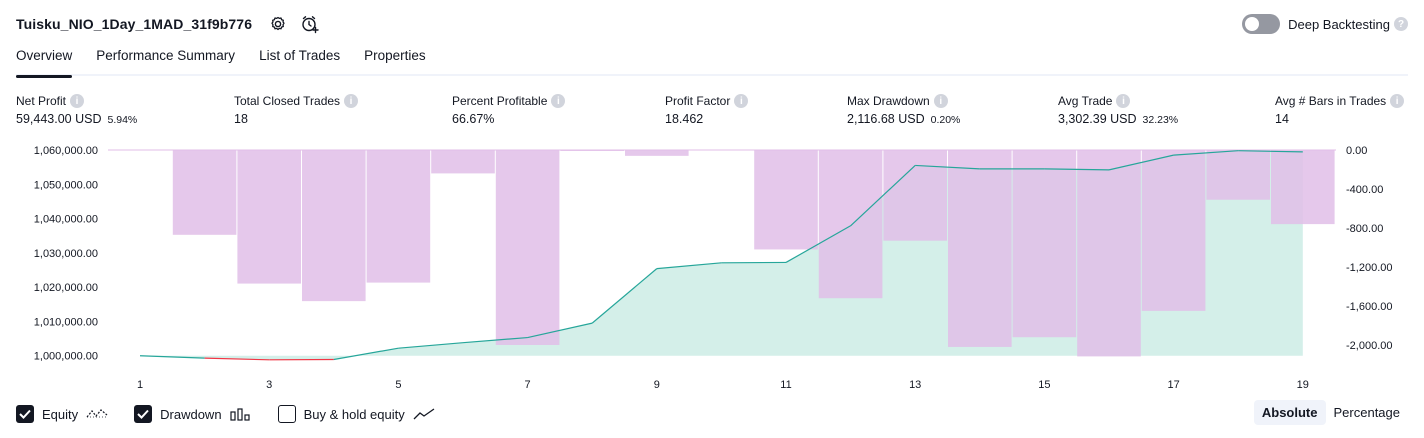  I want to click on x-axis-tick-label: 1, so click(140, 385).